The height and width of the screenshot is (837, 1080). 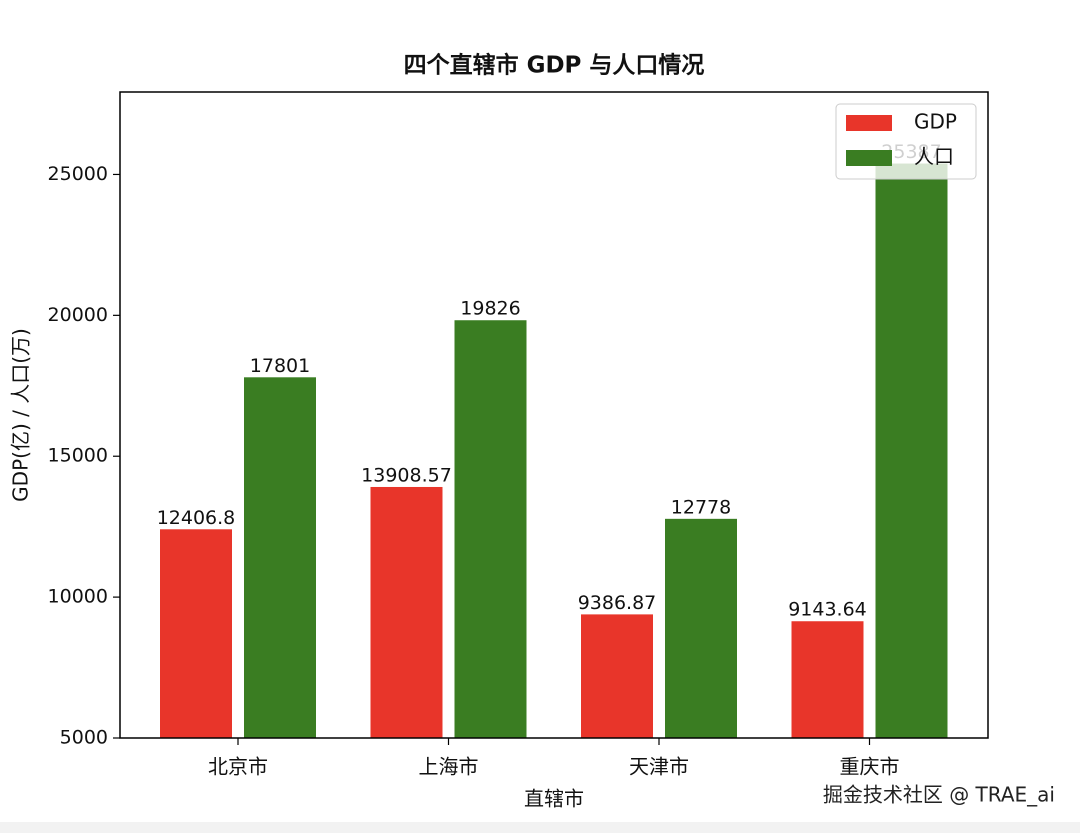 I want to click on x-tick-label: 天津市, so click(x=659, y=767).